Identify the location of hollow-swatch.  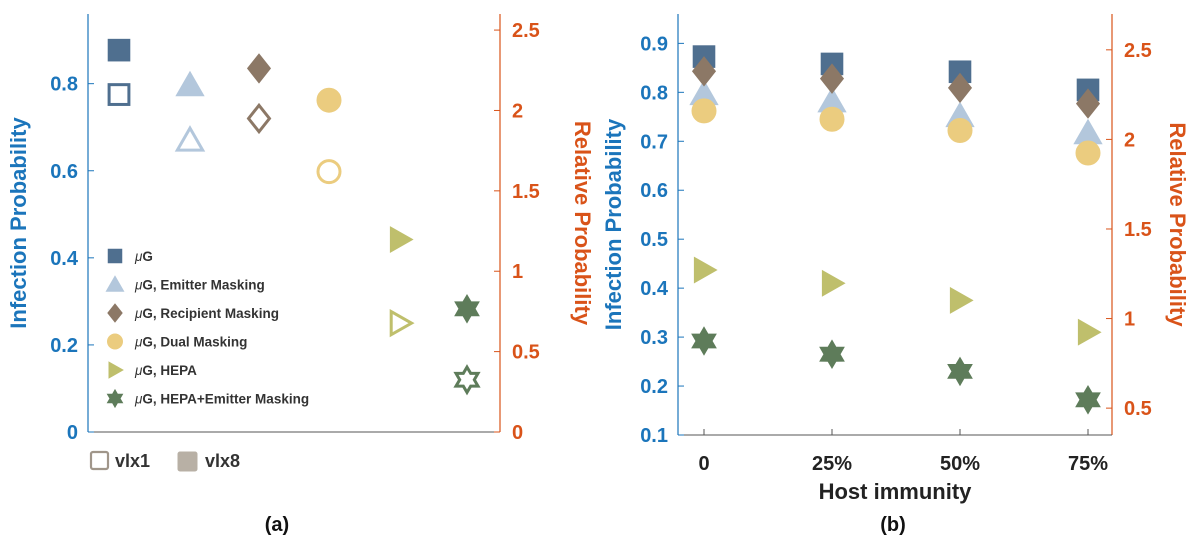
(99, 460).